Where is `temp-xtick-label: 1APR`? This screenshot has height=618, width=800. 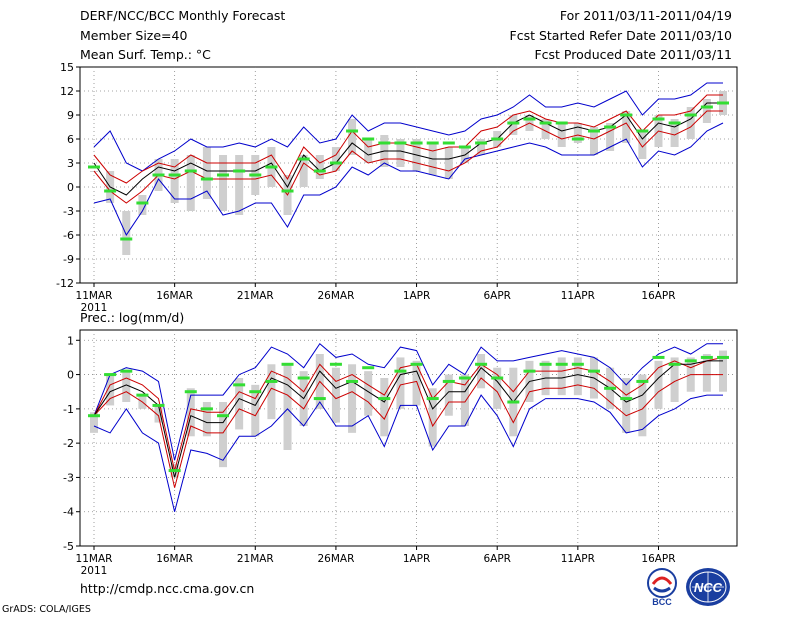
temp-xtick-label: 1APR is located at coordinates (417, 296).